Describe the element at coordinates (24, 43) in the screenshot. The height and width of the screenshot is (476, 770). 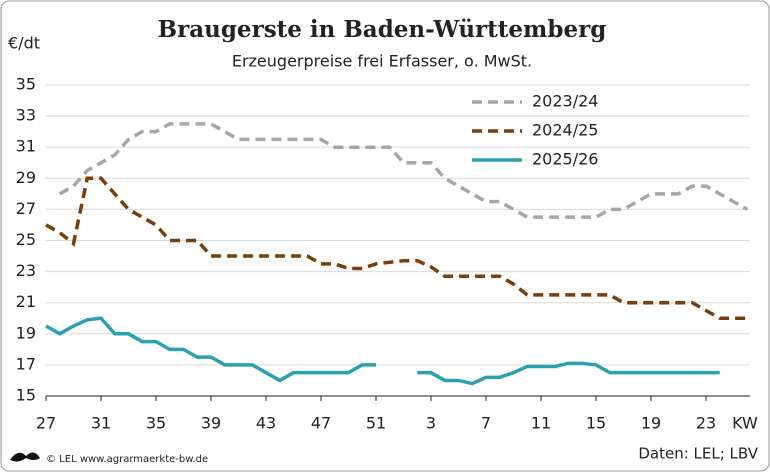
I see `y-axis-label: €/dt` at that location.